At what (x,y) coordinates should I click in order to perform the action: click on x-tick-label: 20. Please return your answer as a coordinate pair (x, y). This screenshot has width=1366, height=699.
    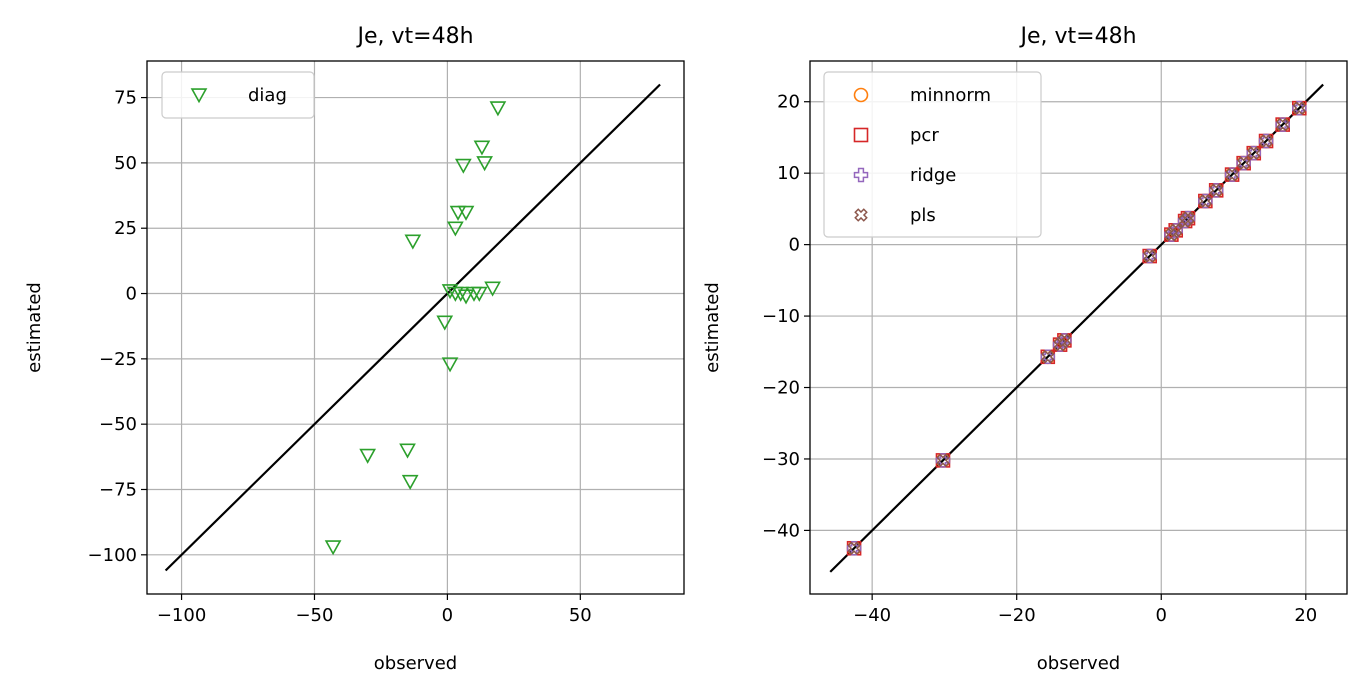
    Looking at the image, I should click on (1305, 615).